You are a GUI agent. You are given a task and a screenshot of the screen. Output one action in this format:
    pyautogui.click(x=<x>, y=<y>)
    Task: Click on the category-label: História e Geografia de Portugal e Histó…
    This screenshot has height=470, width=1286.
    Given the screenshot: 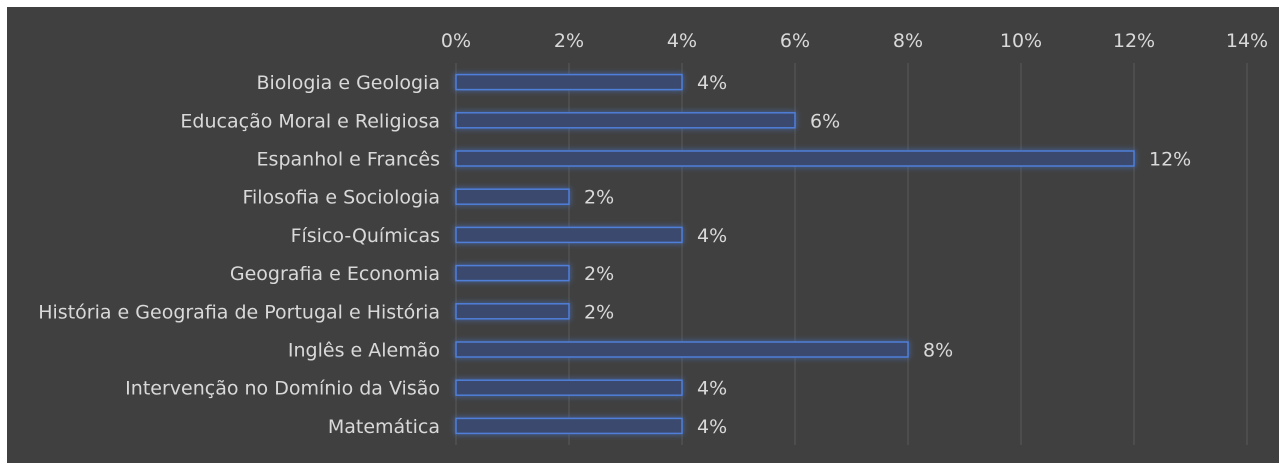 What is the action you would take?
    pyautogui.click(x=239, y=312)
    